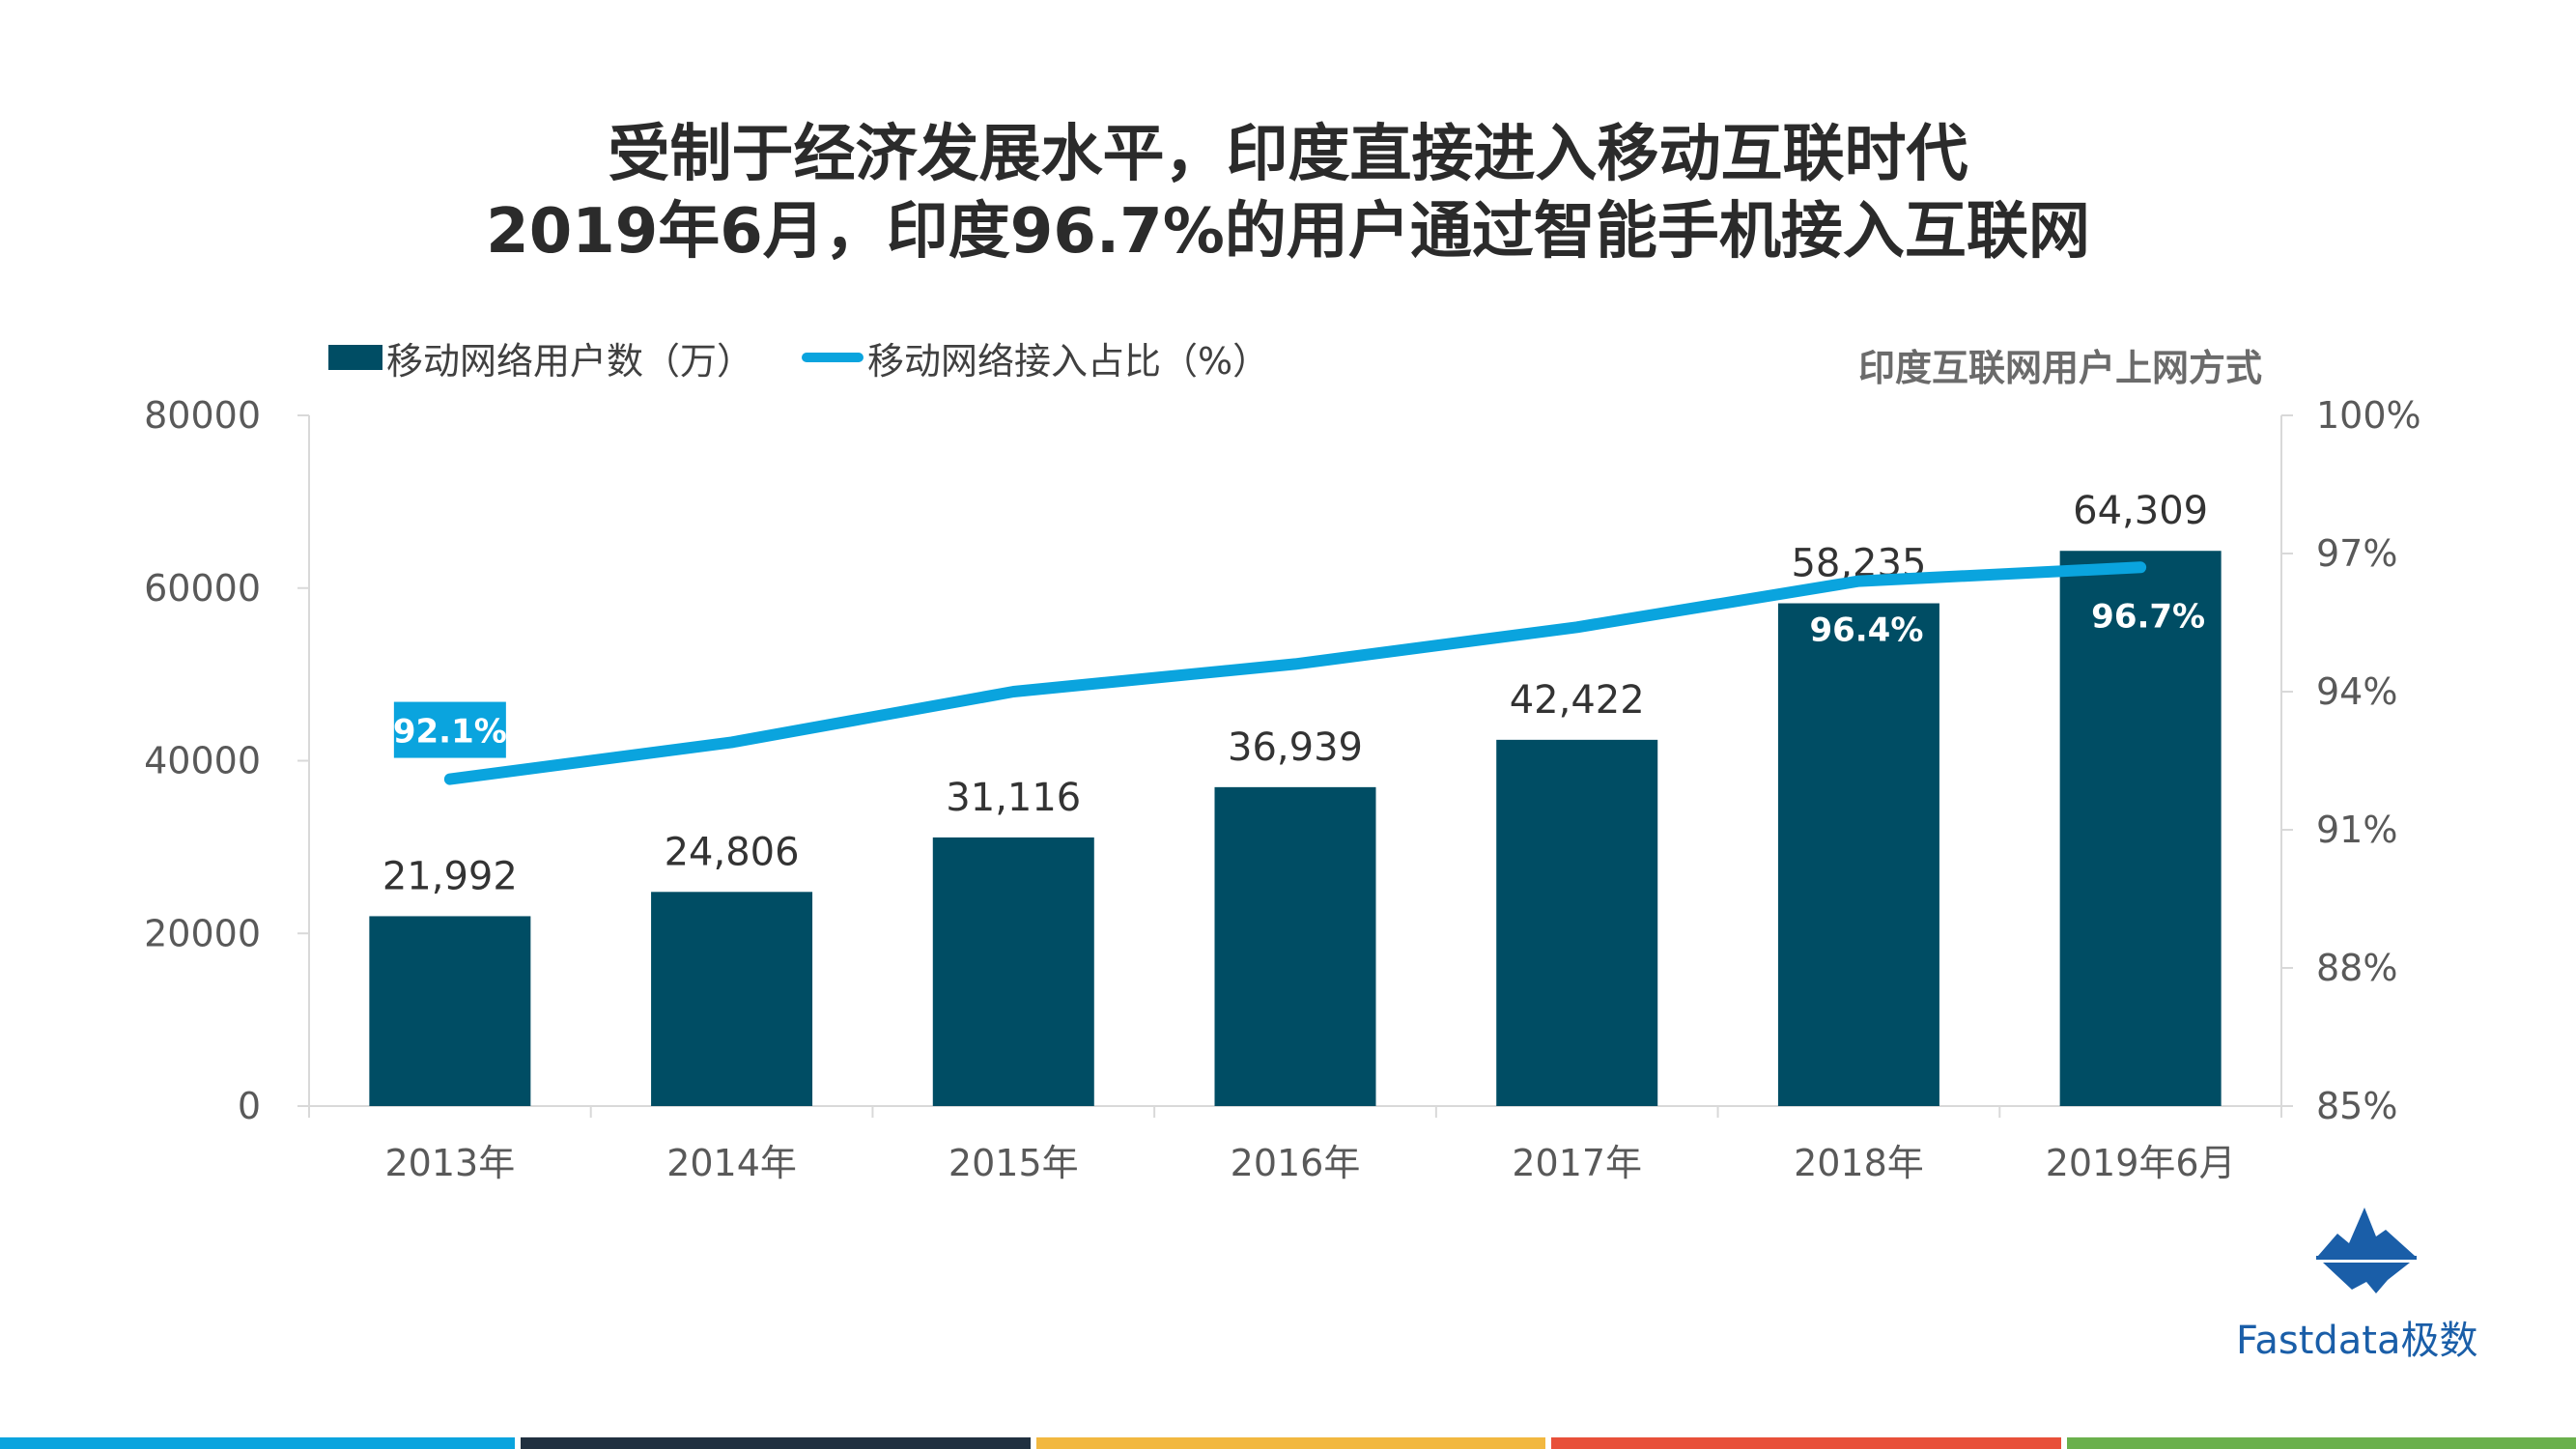  I want to click on right-axis-tick-label: 100%, so click(2368, 415).